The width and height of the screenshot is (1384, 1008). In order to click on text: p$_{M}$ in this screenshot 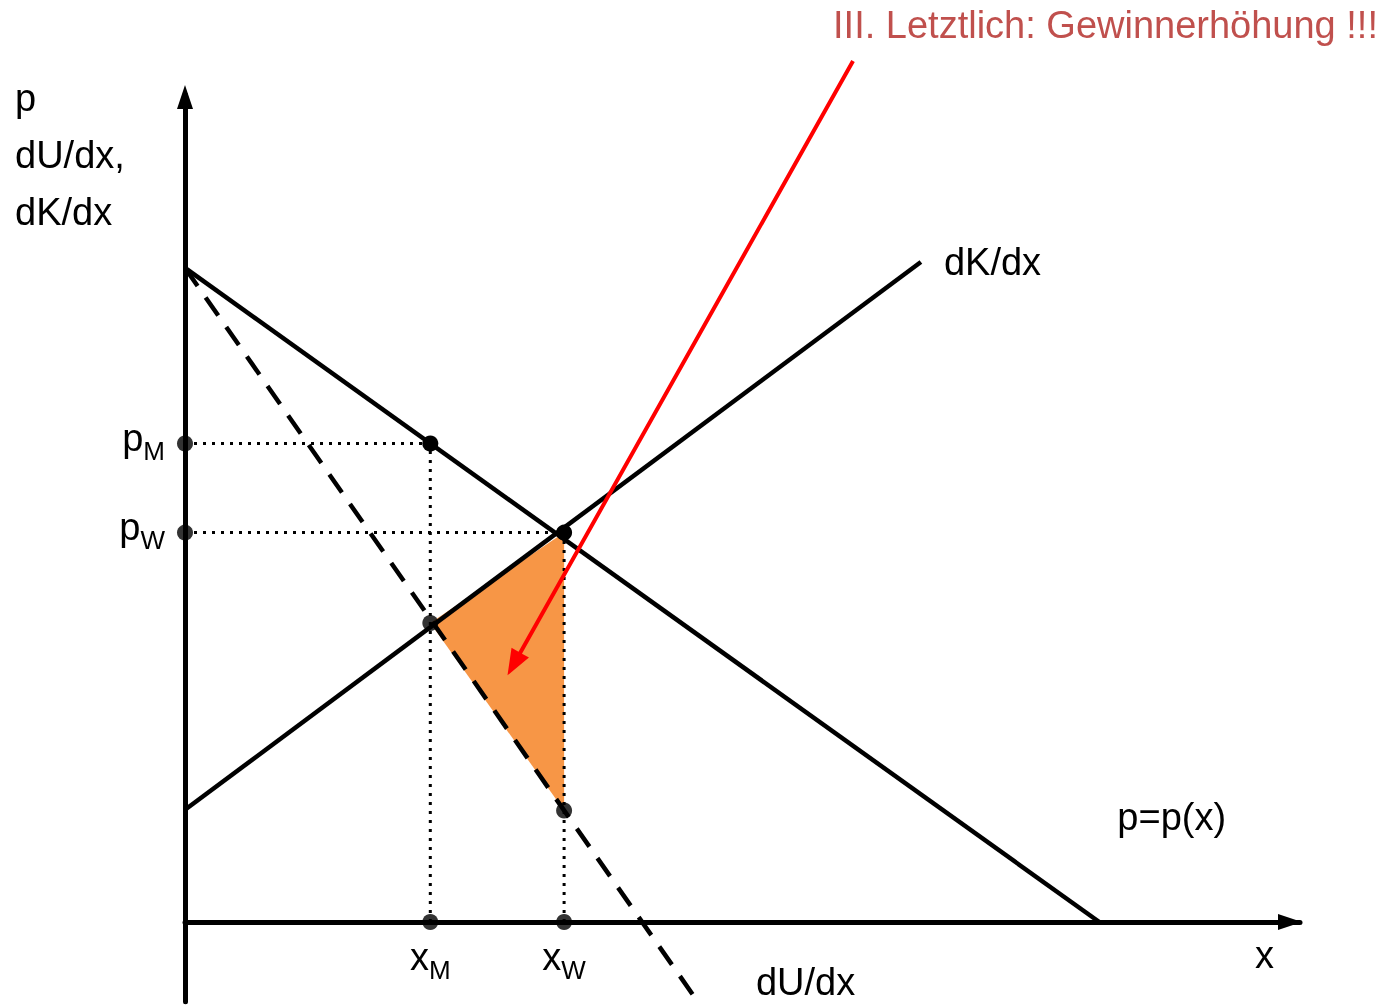, I will do `click(143, 441)`.